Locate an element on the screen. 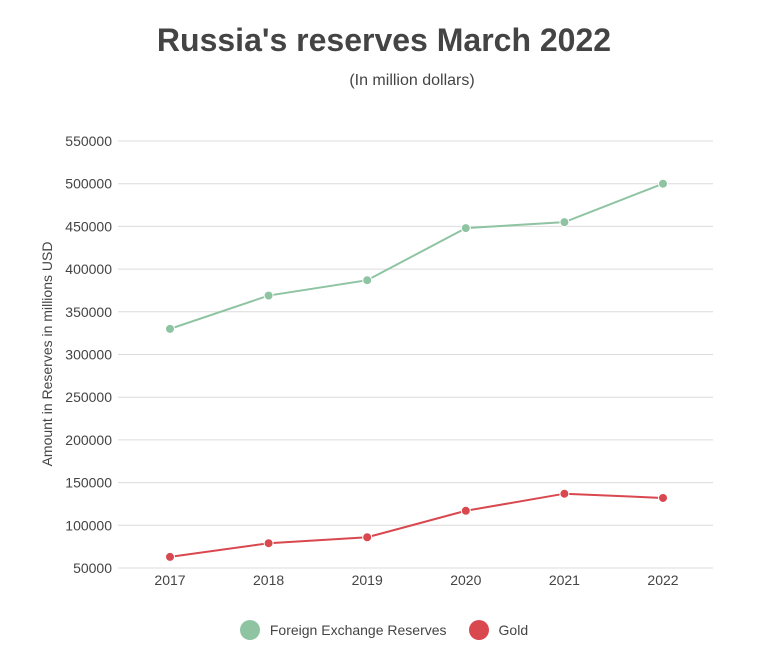  legend-marker-gold is located at coordinates (478, 630).